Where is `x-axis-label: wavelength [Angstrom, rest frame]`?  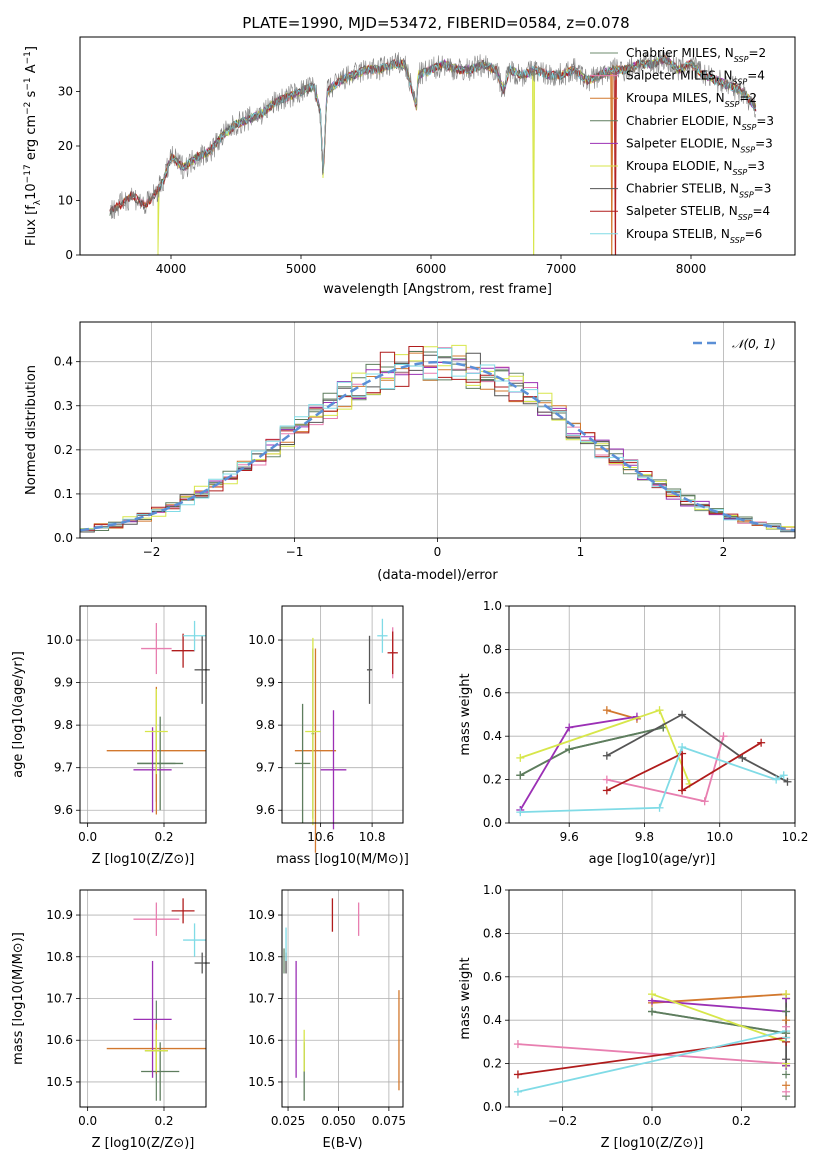 x-axis-label: wavelength [Angstrom, rest frame] is located at coordinates (437, 289).